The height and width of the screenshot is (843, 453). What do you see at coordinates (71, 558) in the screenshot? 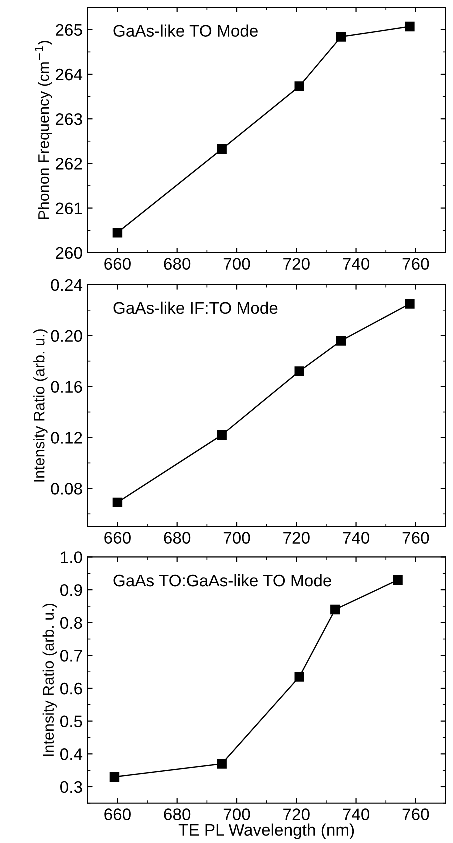
I see `y-tick-label: 1.0` at bounding box center [71, 558].